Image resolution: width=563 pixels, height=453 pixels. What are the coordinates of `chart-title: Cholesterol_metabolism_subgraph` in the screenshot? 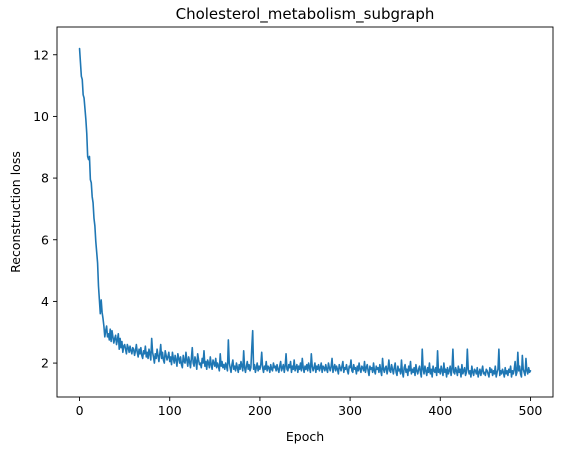 It's located at (305, 14).